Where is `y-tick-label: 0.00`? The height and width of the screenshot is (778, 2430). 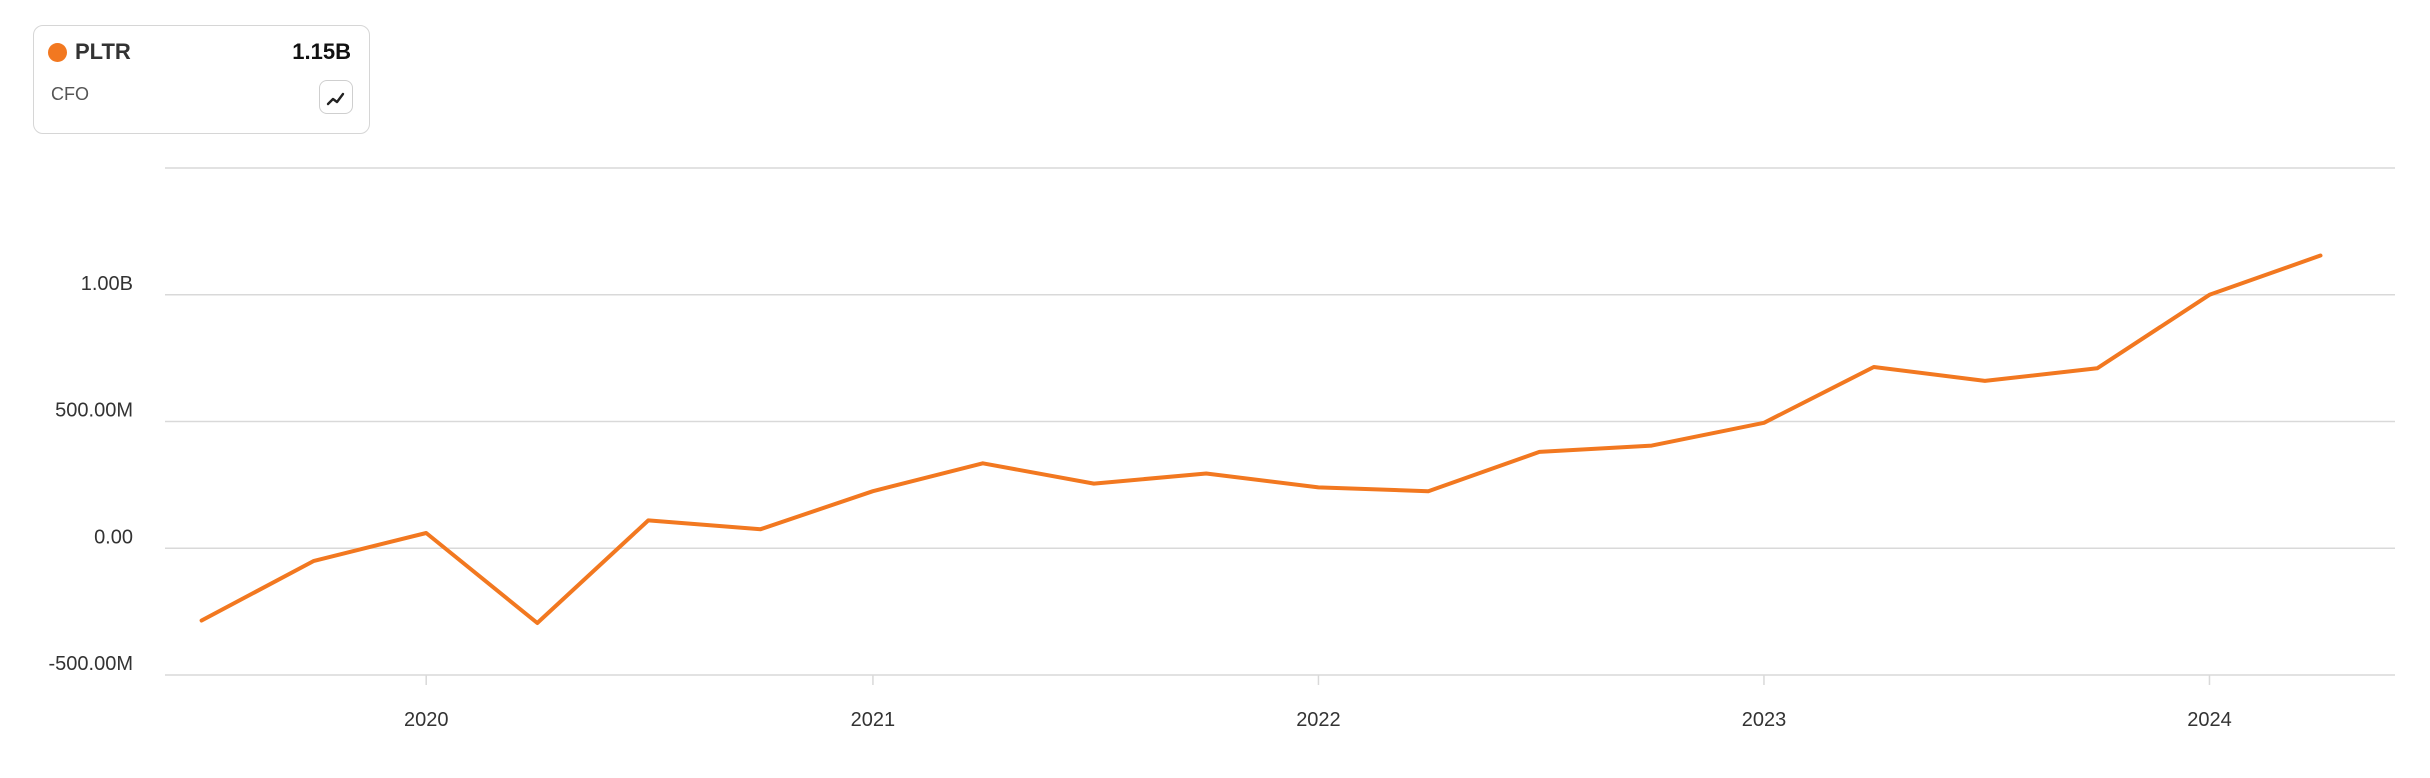
y-tick-label: 0.00 is located at coordinates (113, 537).